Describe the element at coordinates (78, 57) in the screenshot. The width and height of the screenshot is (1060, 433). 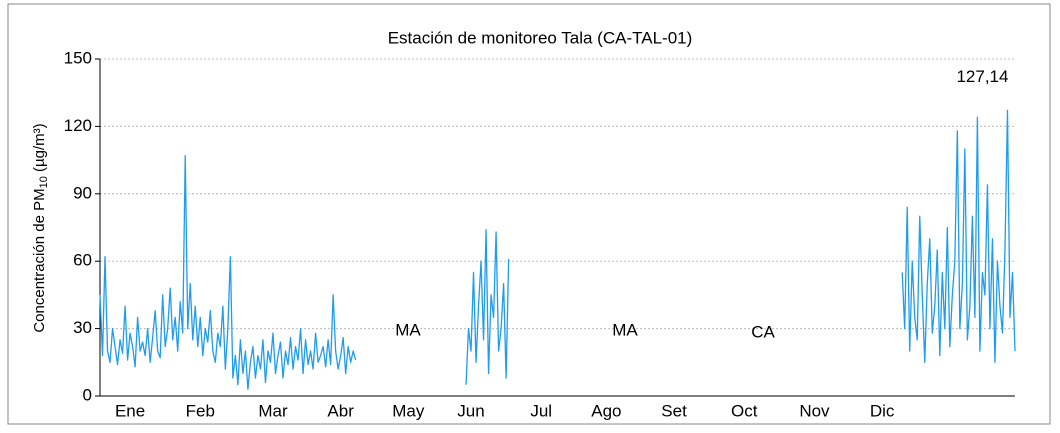
I see `y-tick-label: 150` at that location.